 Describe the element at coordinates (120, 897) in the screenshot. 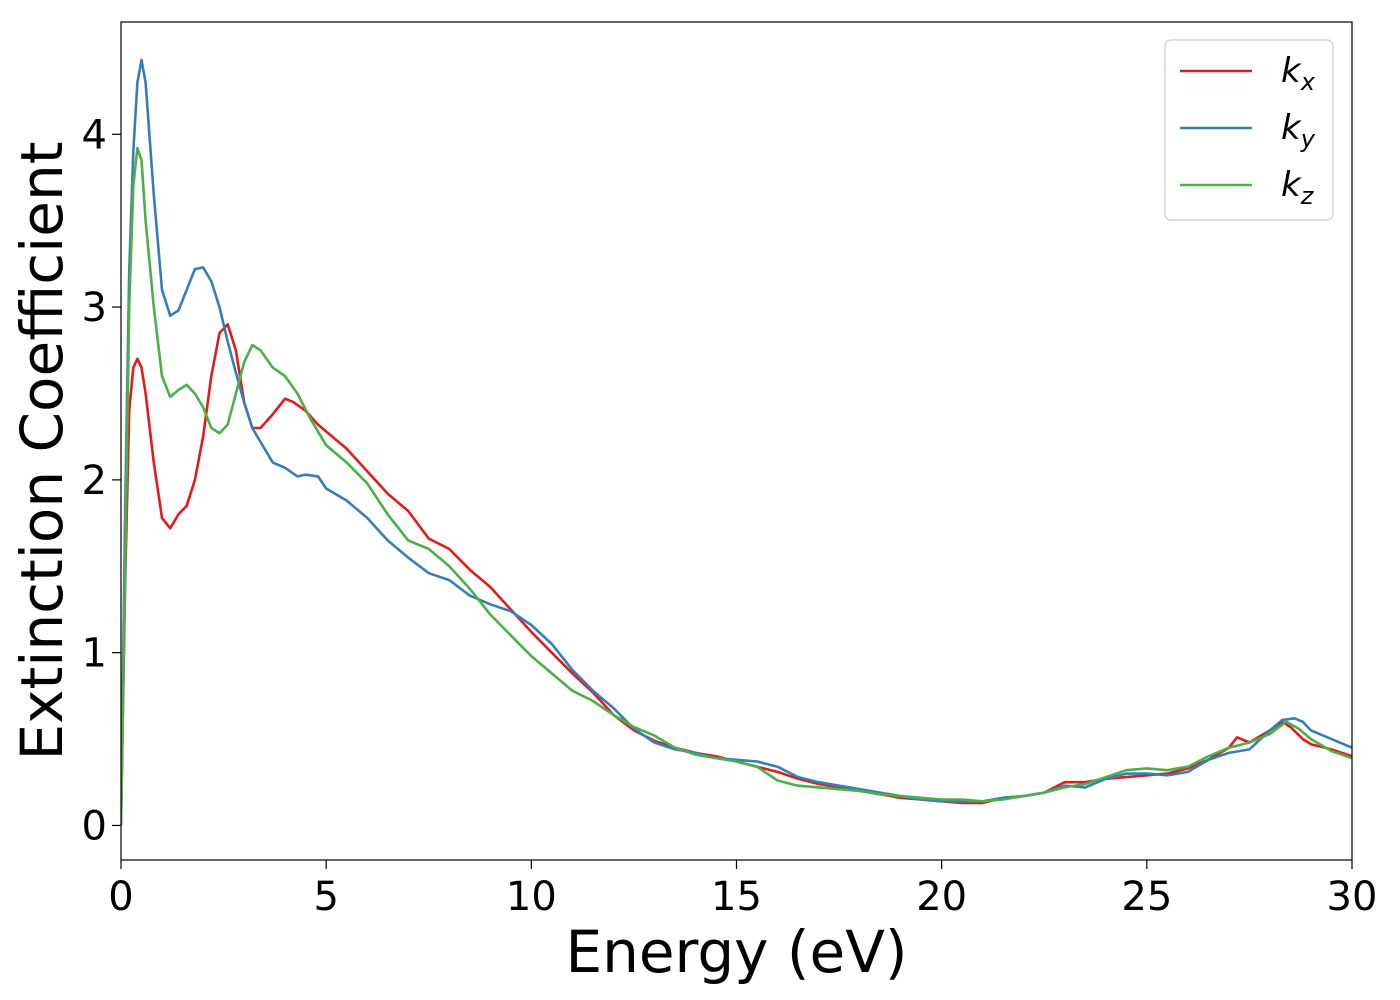

I see `x-tick-label: 0` at that location.